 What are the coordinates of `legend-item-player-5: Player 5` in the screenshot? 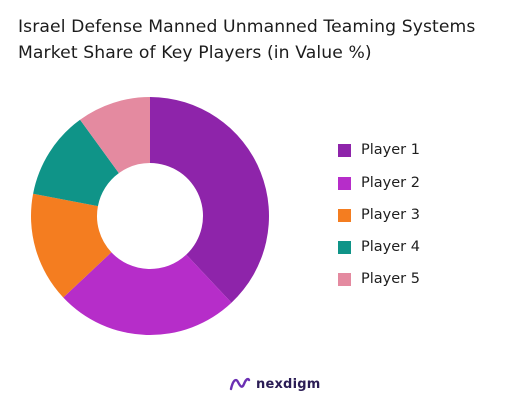 It's located at (379, 279).